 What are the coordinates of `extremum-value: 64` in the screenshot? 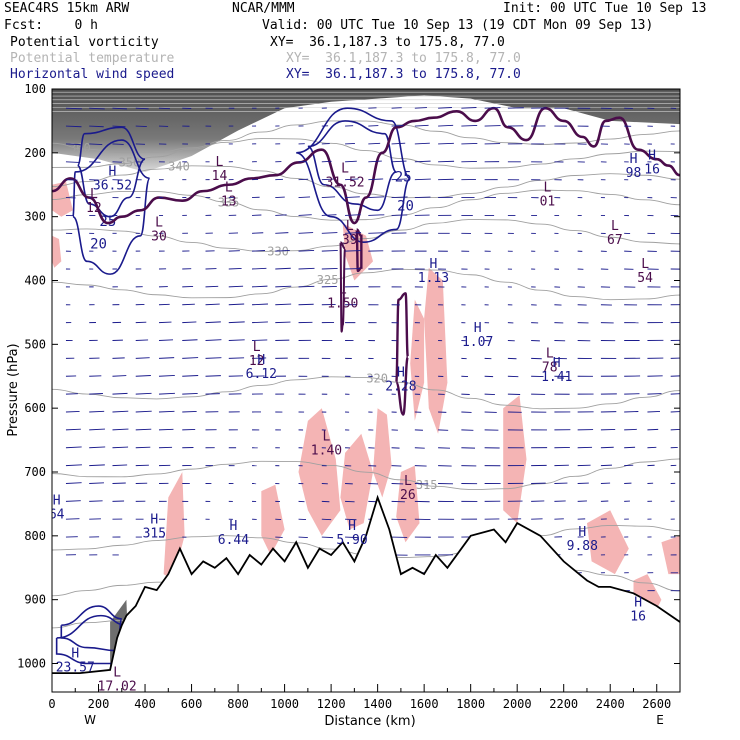 It's located at (57, 514).